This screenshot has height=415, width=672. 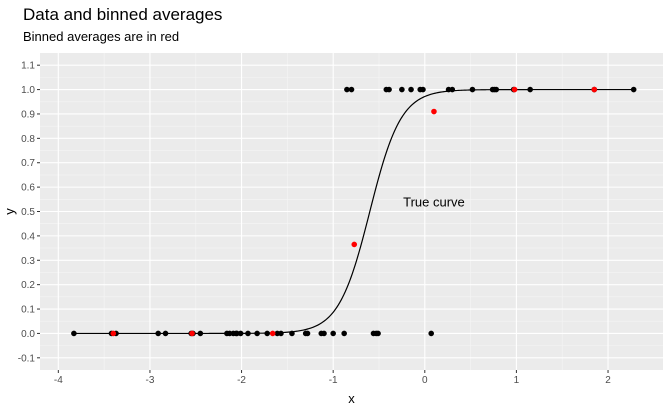 I want to click on y-tick-label: 0.4, so click(x=28, y=236).